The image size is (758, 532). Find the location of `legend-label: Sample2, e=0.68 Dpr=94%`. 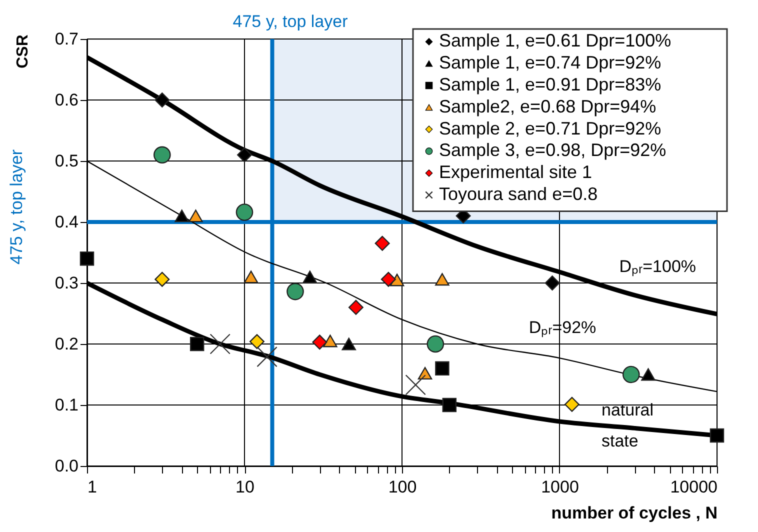

legend-label: Sample2, e=0.68 Dpr=94% is located at coordinates (547, 106).